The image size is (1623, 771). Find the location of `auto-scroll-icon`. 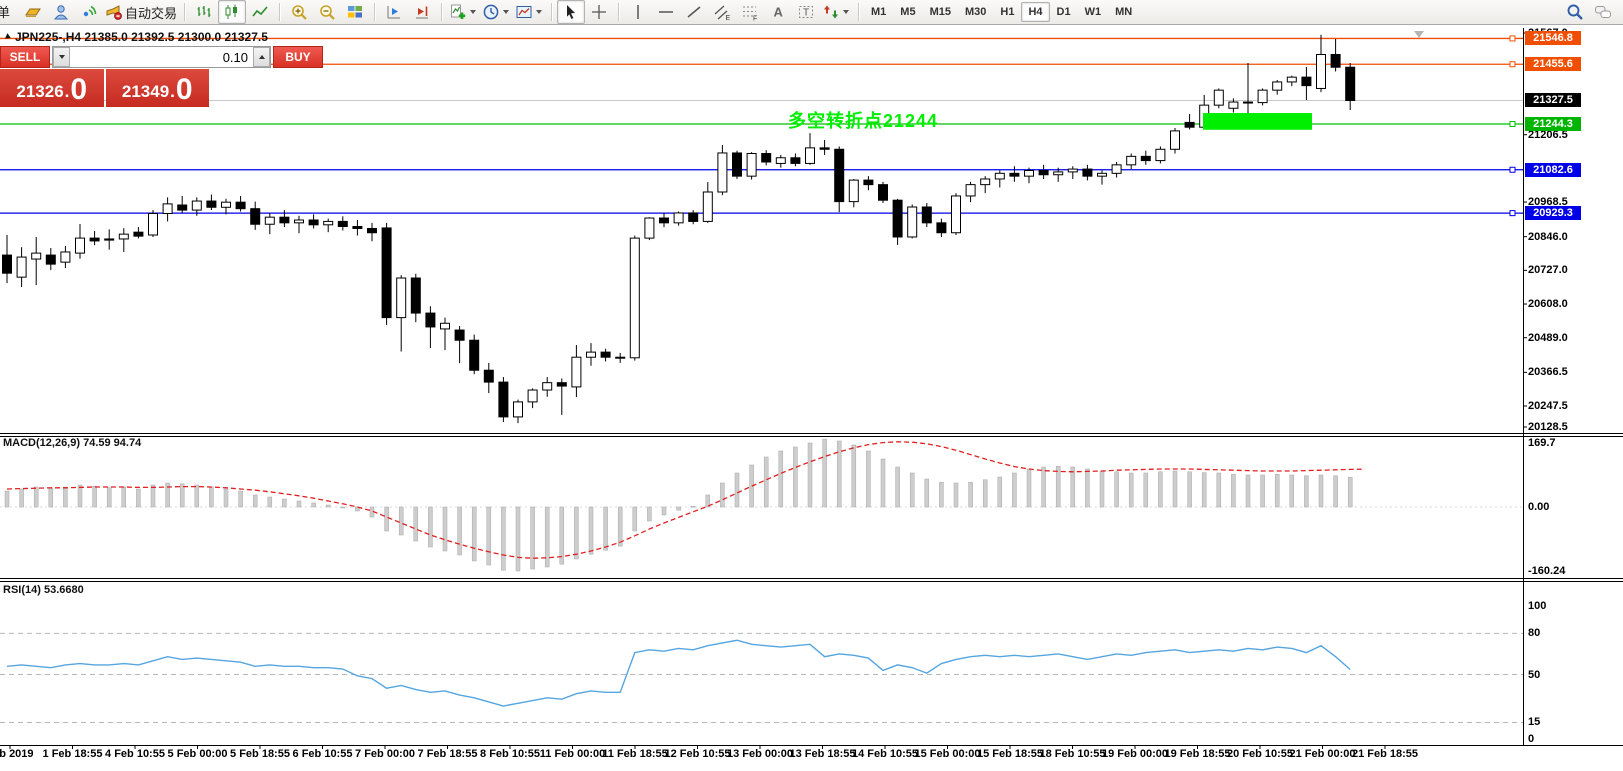

auto-scroll-icon is located at coordinates (422, 12).